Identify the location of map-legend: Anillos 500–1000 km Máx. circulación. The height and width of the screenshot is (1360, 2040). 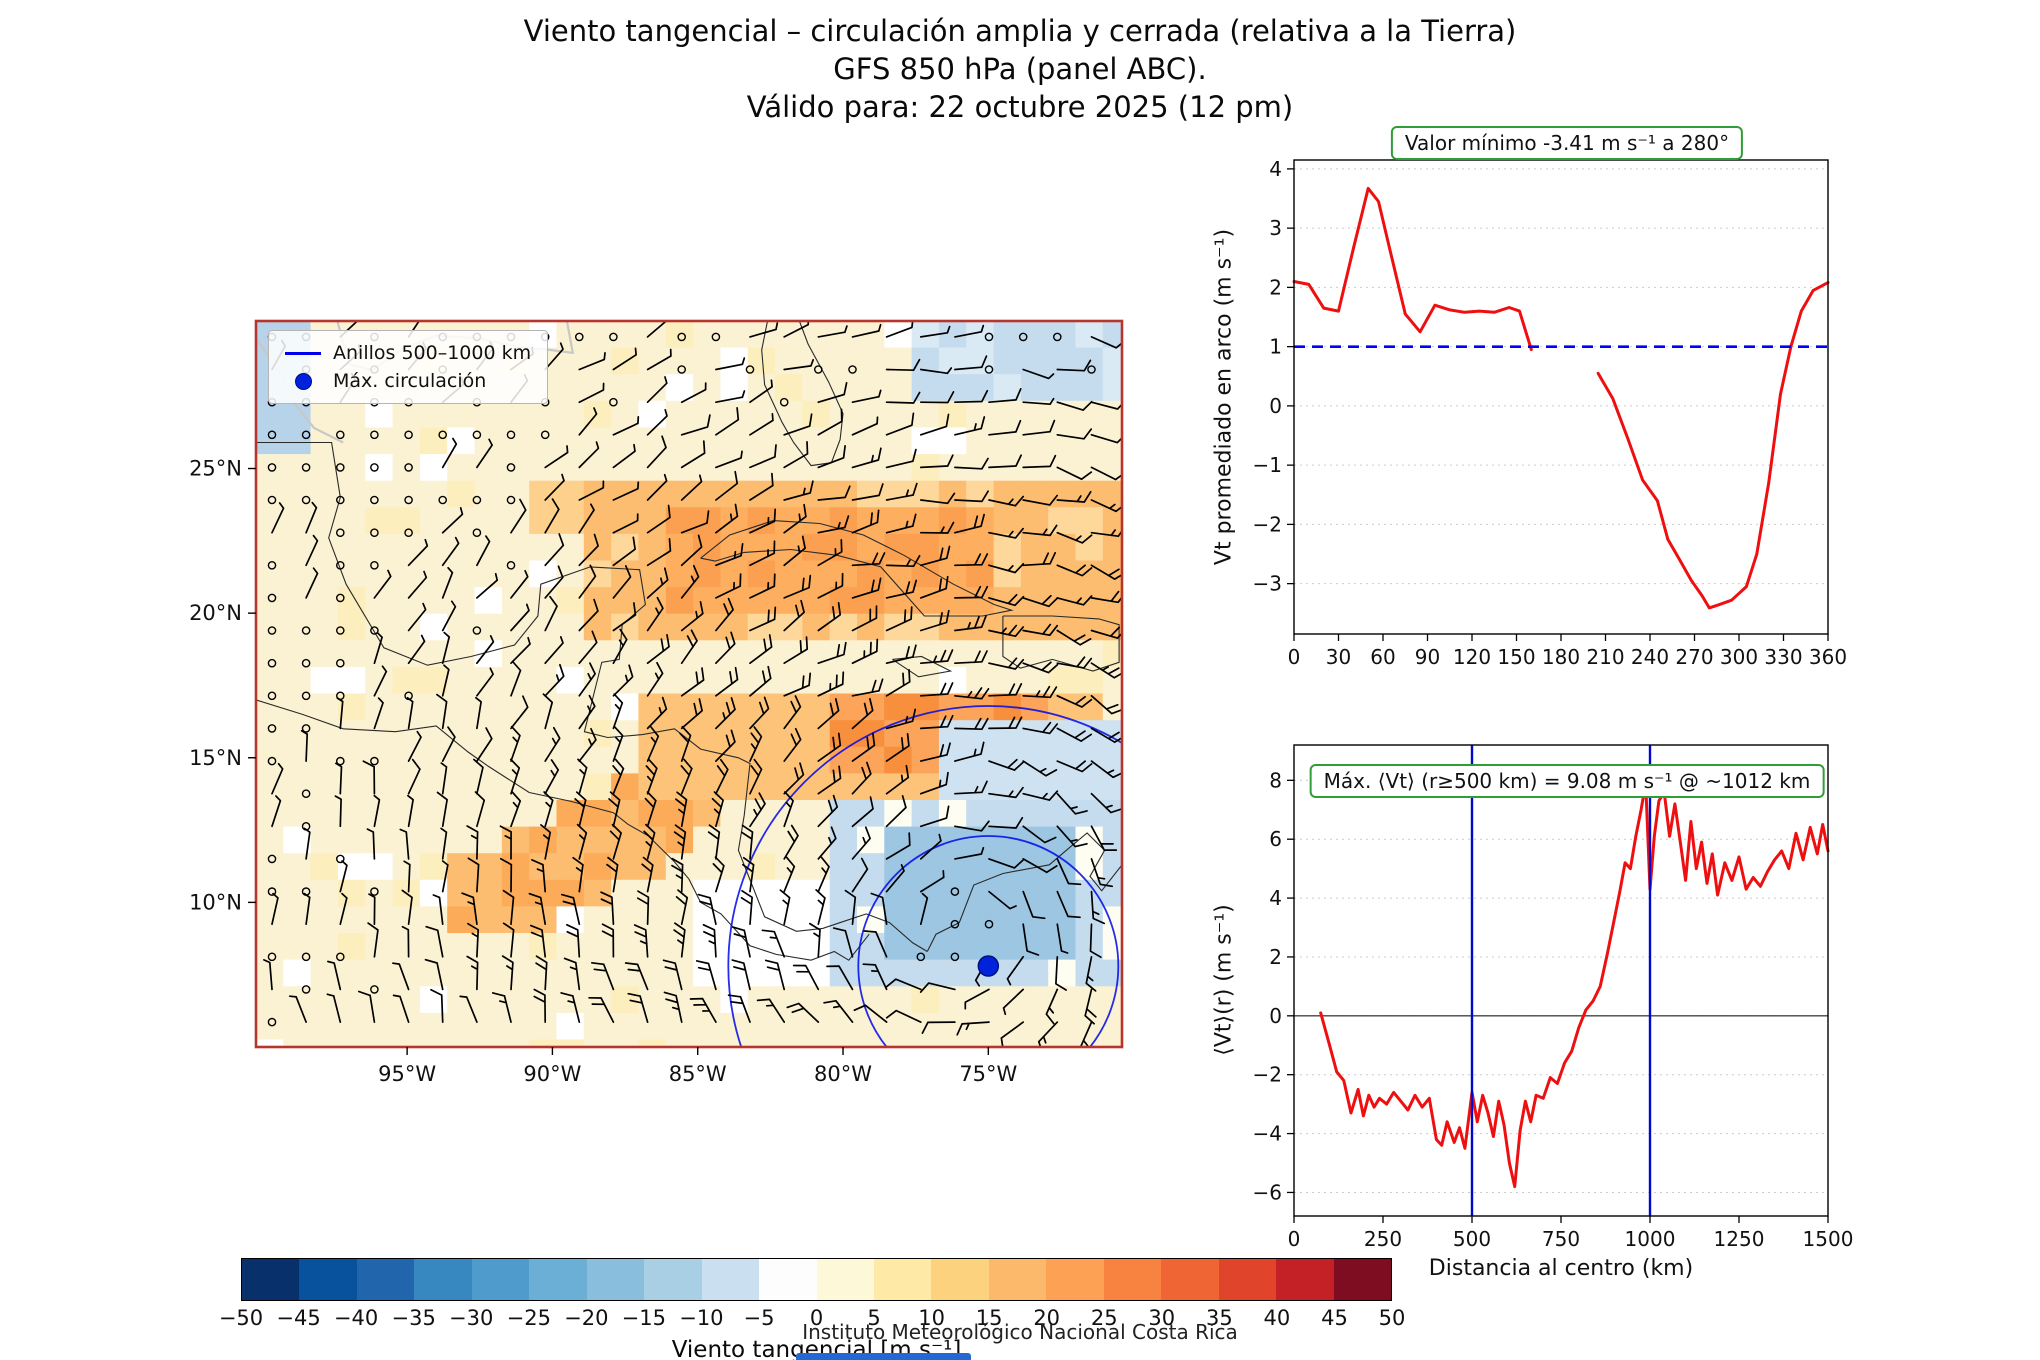
(408, 367).